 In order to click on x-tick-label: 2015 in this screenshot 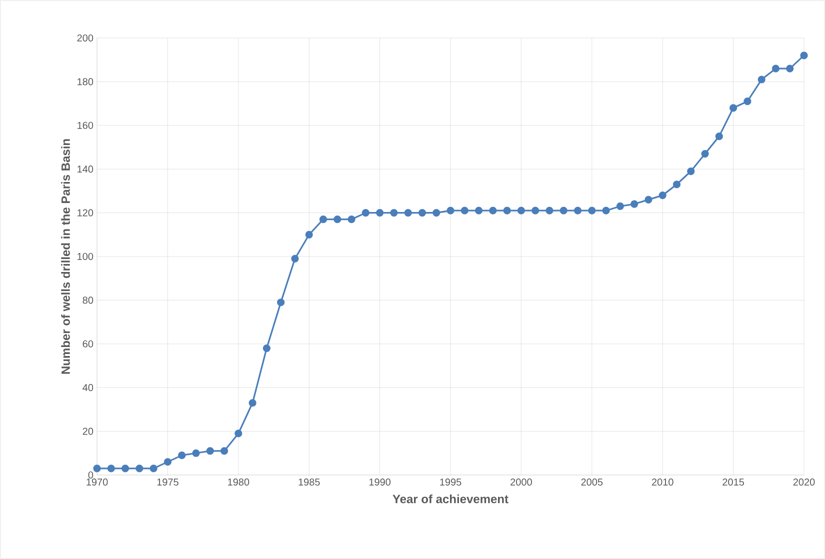, I will do `click(733, 482)`.